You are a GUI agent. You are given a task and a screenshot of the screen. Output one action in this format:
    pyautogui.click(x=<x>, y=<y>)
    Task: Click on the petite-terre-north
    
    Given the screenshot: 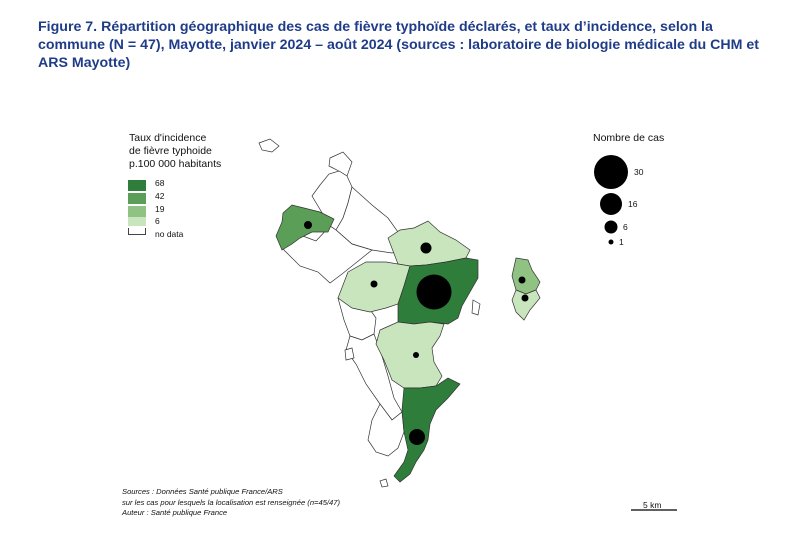 What is the action you would take?
    pyautogui.click(x=526, y=276)
    